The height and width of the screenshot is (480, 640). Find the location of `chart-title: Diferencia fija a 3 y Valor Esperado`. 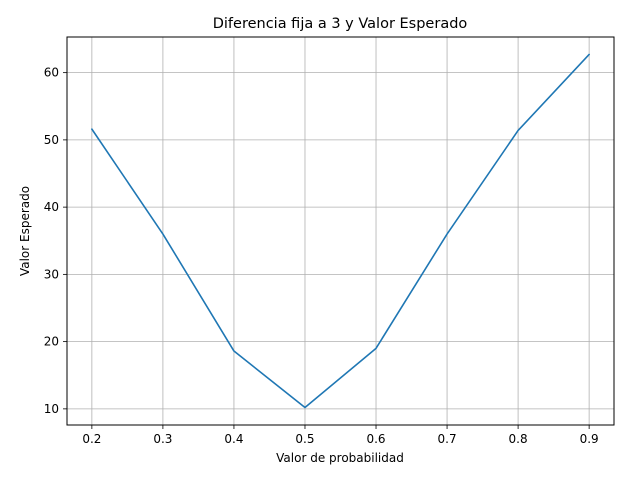

chart-title: Diferencia fija a 3 y Valor Esperado is located at coordinates (340, 24).